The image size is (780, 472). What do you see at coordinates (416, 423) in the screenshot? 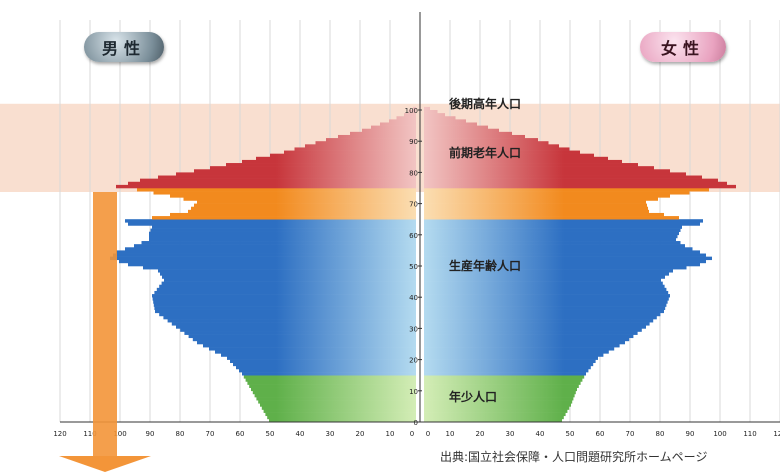
I see `age-tick-label: 0` at bounding box center [416, 423].